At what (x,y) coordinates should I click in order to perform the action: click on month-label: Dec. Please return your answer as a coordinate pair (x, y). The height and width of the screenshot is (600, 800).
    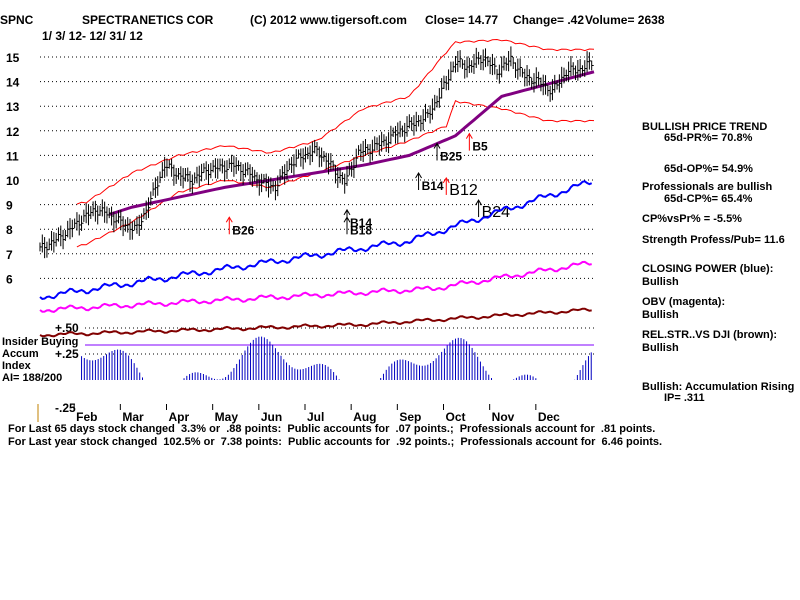
    Looking at the image, I should click on (549, 417).